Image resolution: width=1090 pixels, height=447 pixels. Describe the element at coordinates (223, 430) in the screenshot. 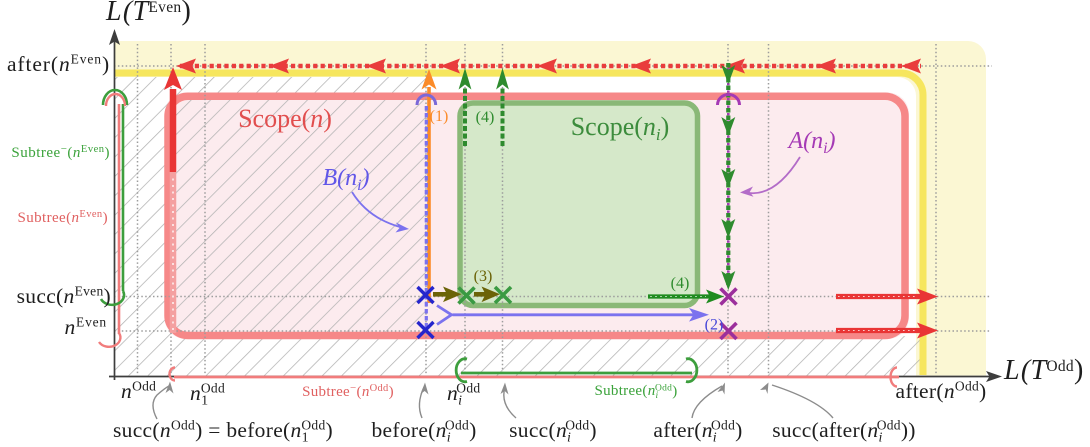

I see `svg-text: succ(nOdd) = before(n1Odd)` at that location.